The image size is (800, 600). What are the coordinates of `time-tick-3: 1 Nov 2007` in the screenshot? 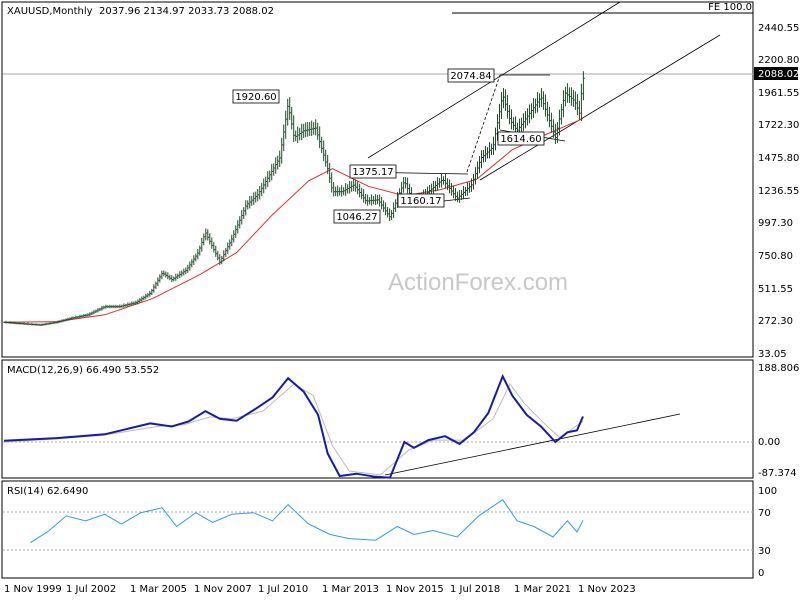 It's located at (223, 589).